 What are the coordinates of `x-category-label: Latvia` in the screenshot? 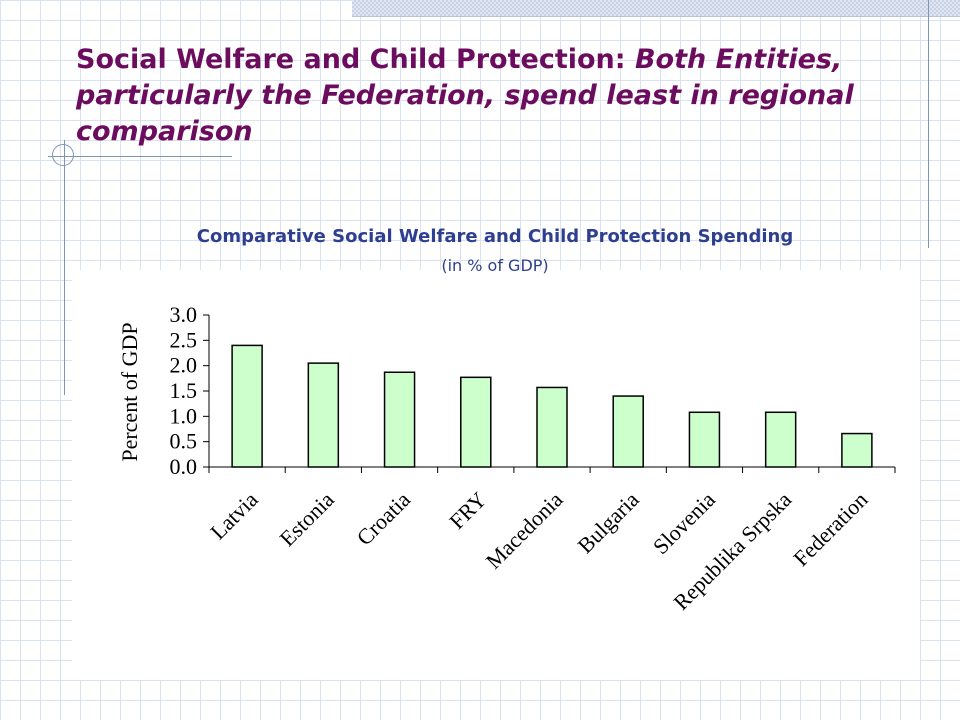 It's located at (234, 516).